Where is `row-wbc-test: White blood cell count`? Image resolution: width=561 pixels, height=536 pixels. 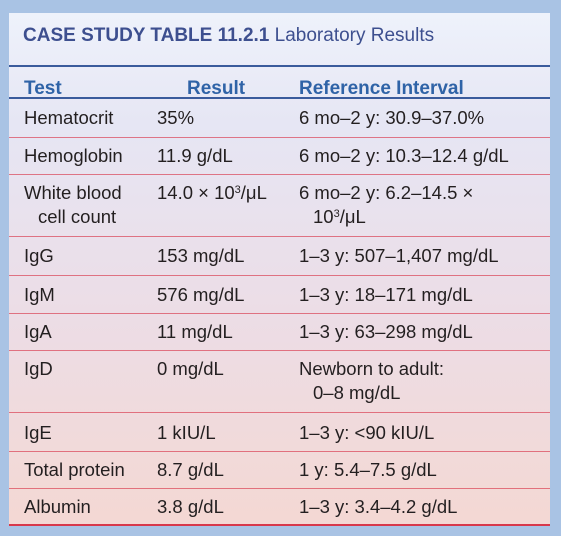
row-wbc-test: White blood cell count is located at coordinates (73, 205).